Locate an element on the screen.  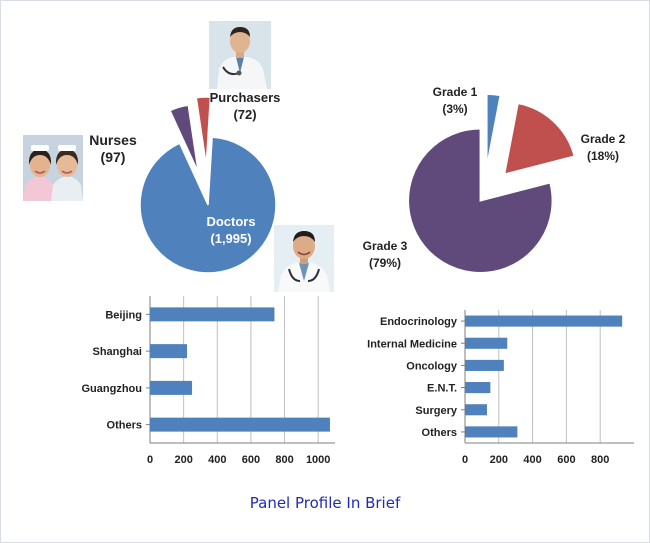
pie-slice-nurses is located at coordinates (184, 138).